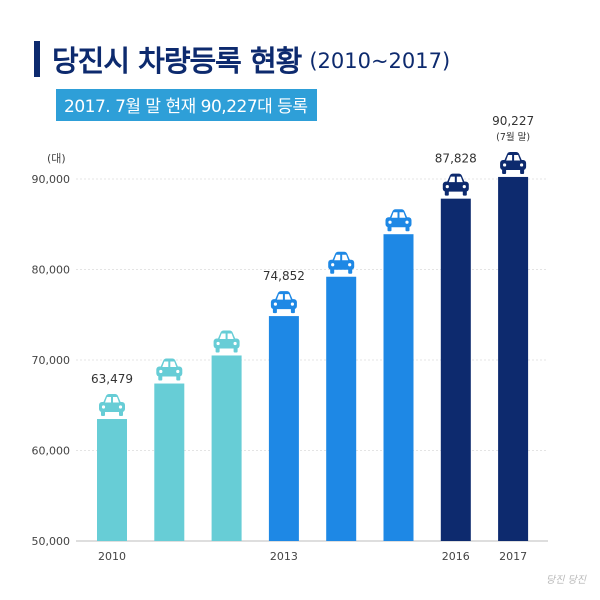 This screenshot has width=600, height=600. What do you see at coordinates (284, 556) in the screenshot?
I see `x-tick-label: 2013` at bounding box center [284, 556].